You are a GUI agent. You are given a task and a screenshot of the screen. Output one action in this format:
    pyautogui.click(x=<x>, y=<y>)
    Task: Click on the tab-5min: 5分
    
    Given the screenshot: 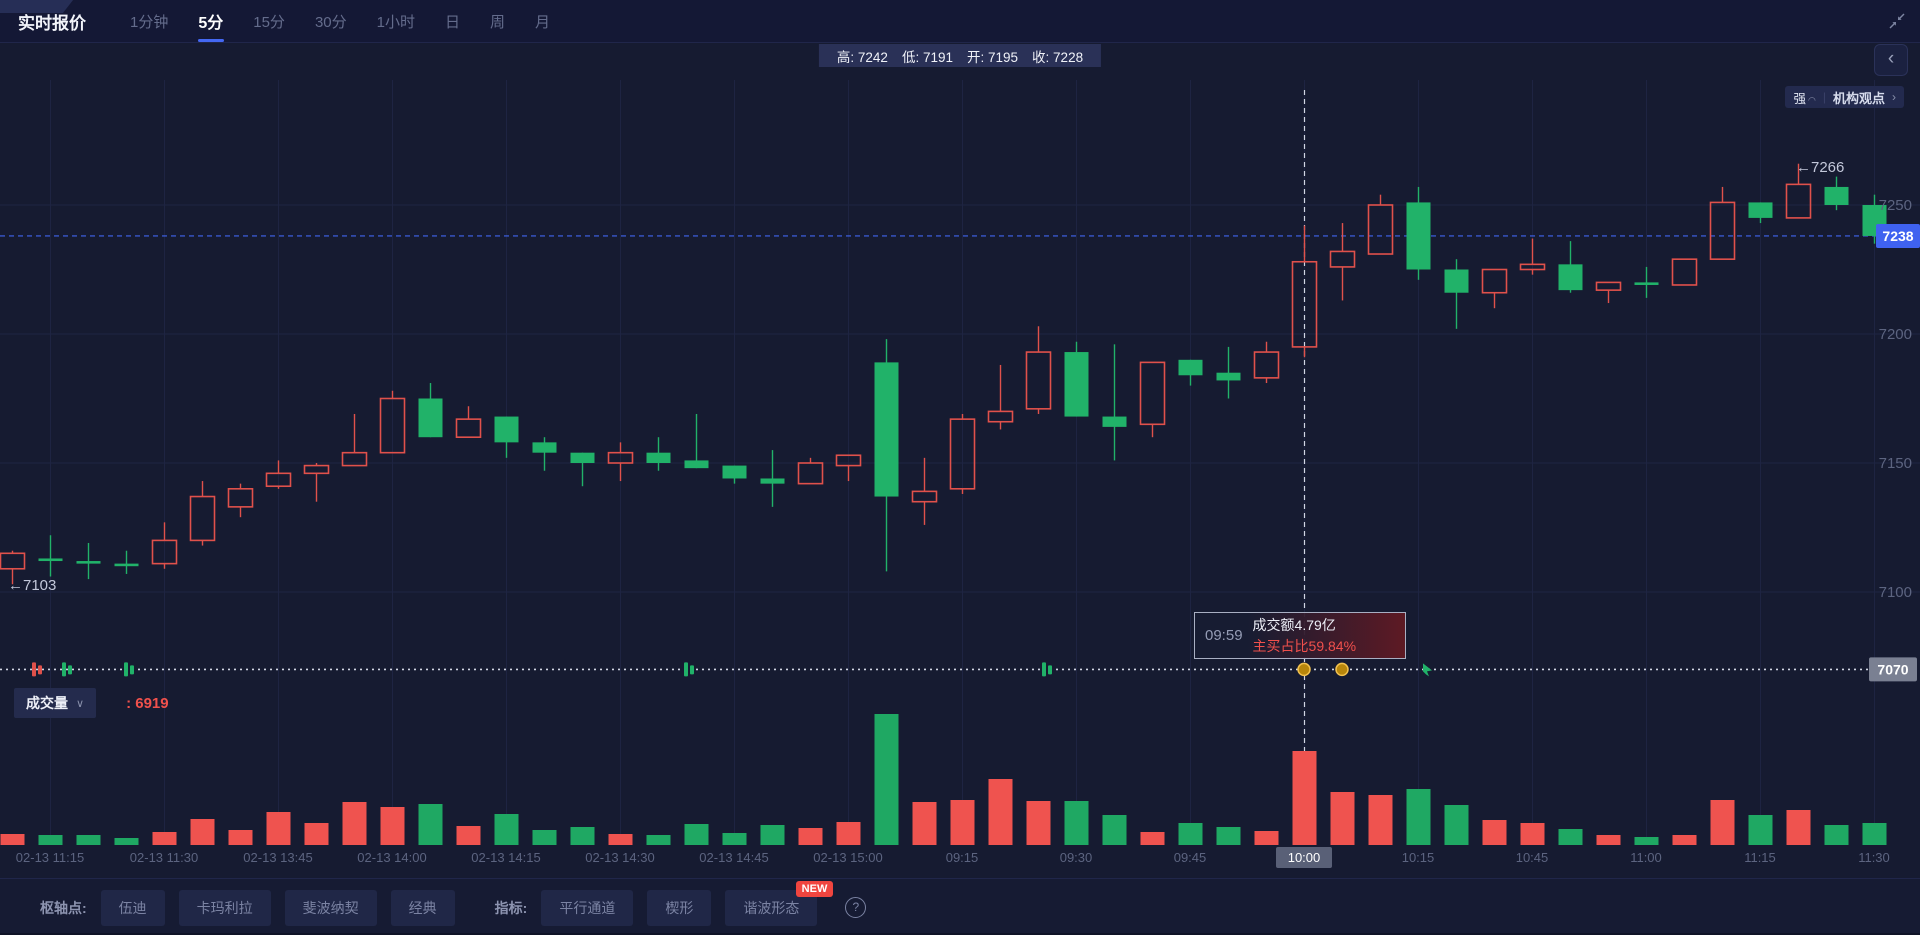 What is the action you would take?
    pyautogui.click(x=210, y=21)
    